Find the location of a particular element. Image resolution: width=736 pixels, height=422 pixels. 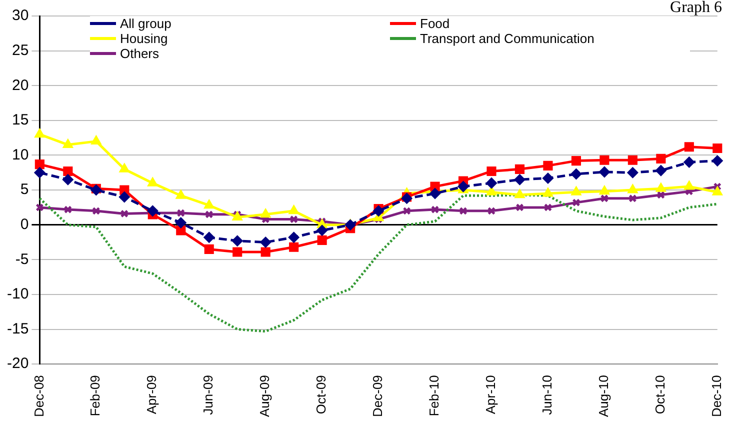

legend-label: Others is located at coordinates (140, 53).